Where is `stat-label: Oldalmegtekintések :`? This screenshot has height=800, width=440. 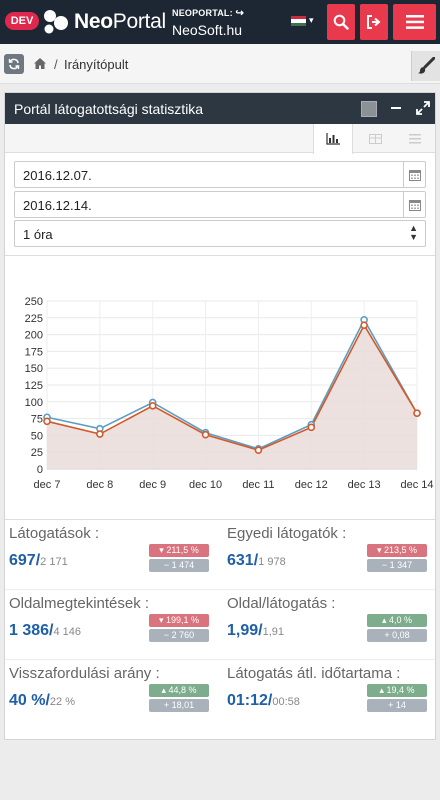 stat-label: Oldalmegtekintések : is located at coordinates (79, 603).